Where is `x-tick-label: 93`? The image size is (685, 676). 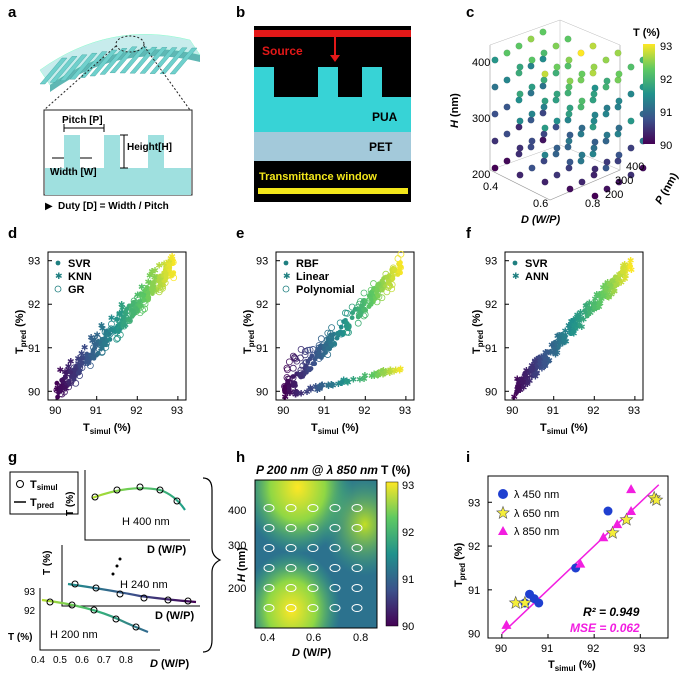 x-tick-label: 93 is located at coordinates (634, 411).